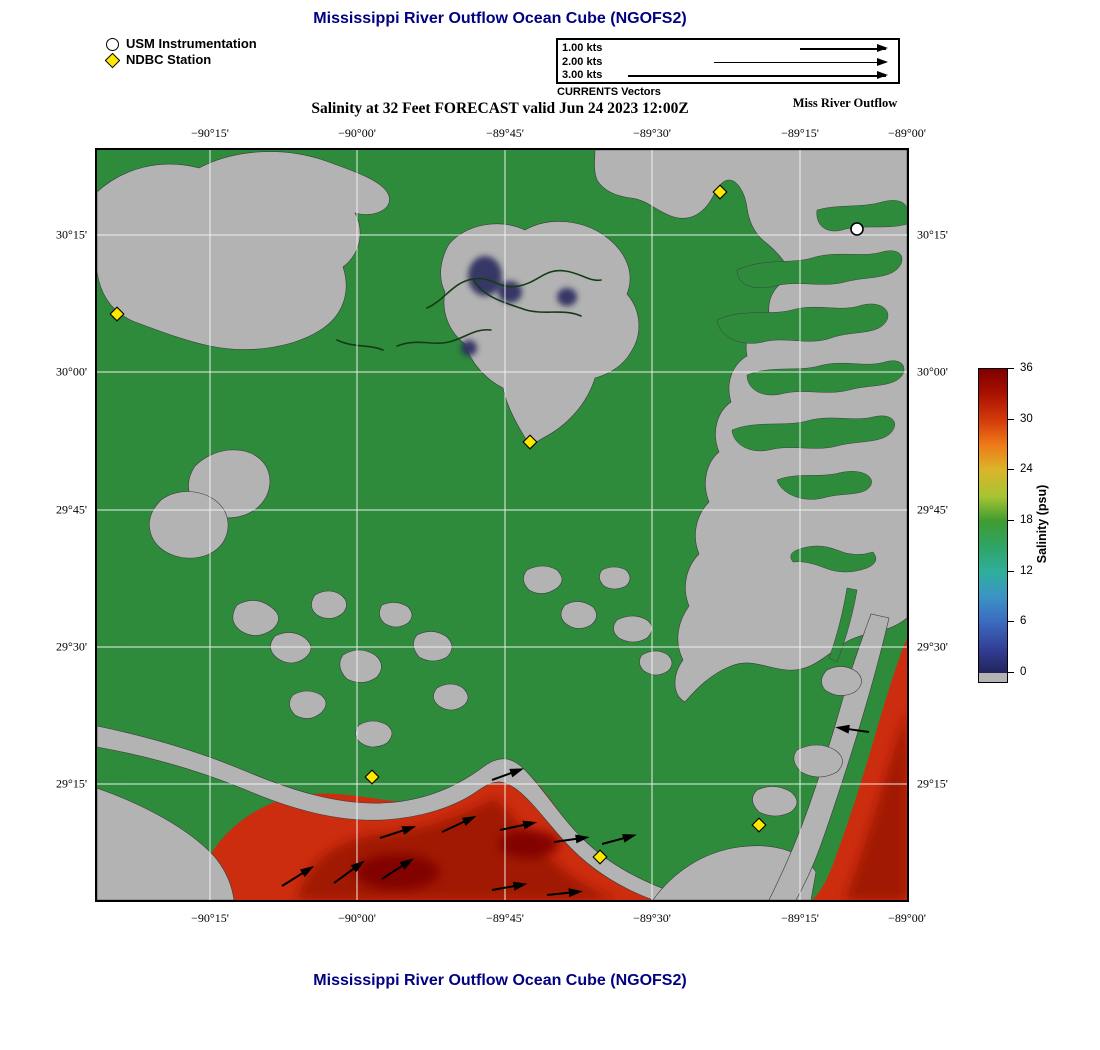  I want to click on vector-scale-label-2: 2.00 kts, so click(582, 61).